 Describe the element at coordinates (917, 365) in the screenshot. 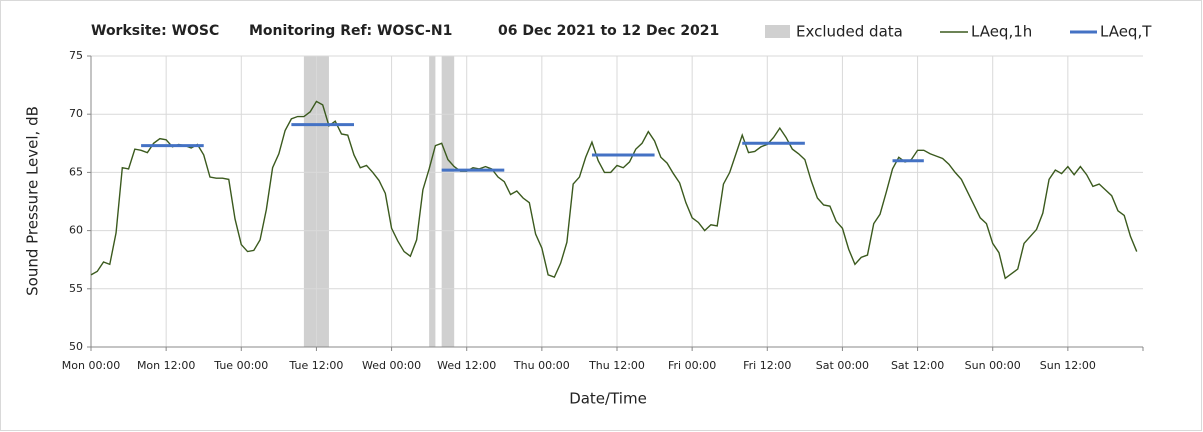

I see `x-tick-label: Sat 12:00` at that location.